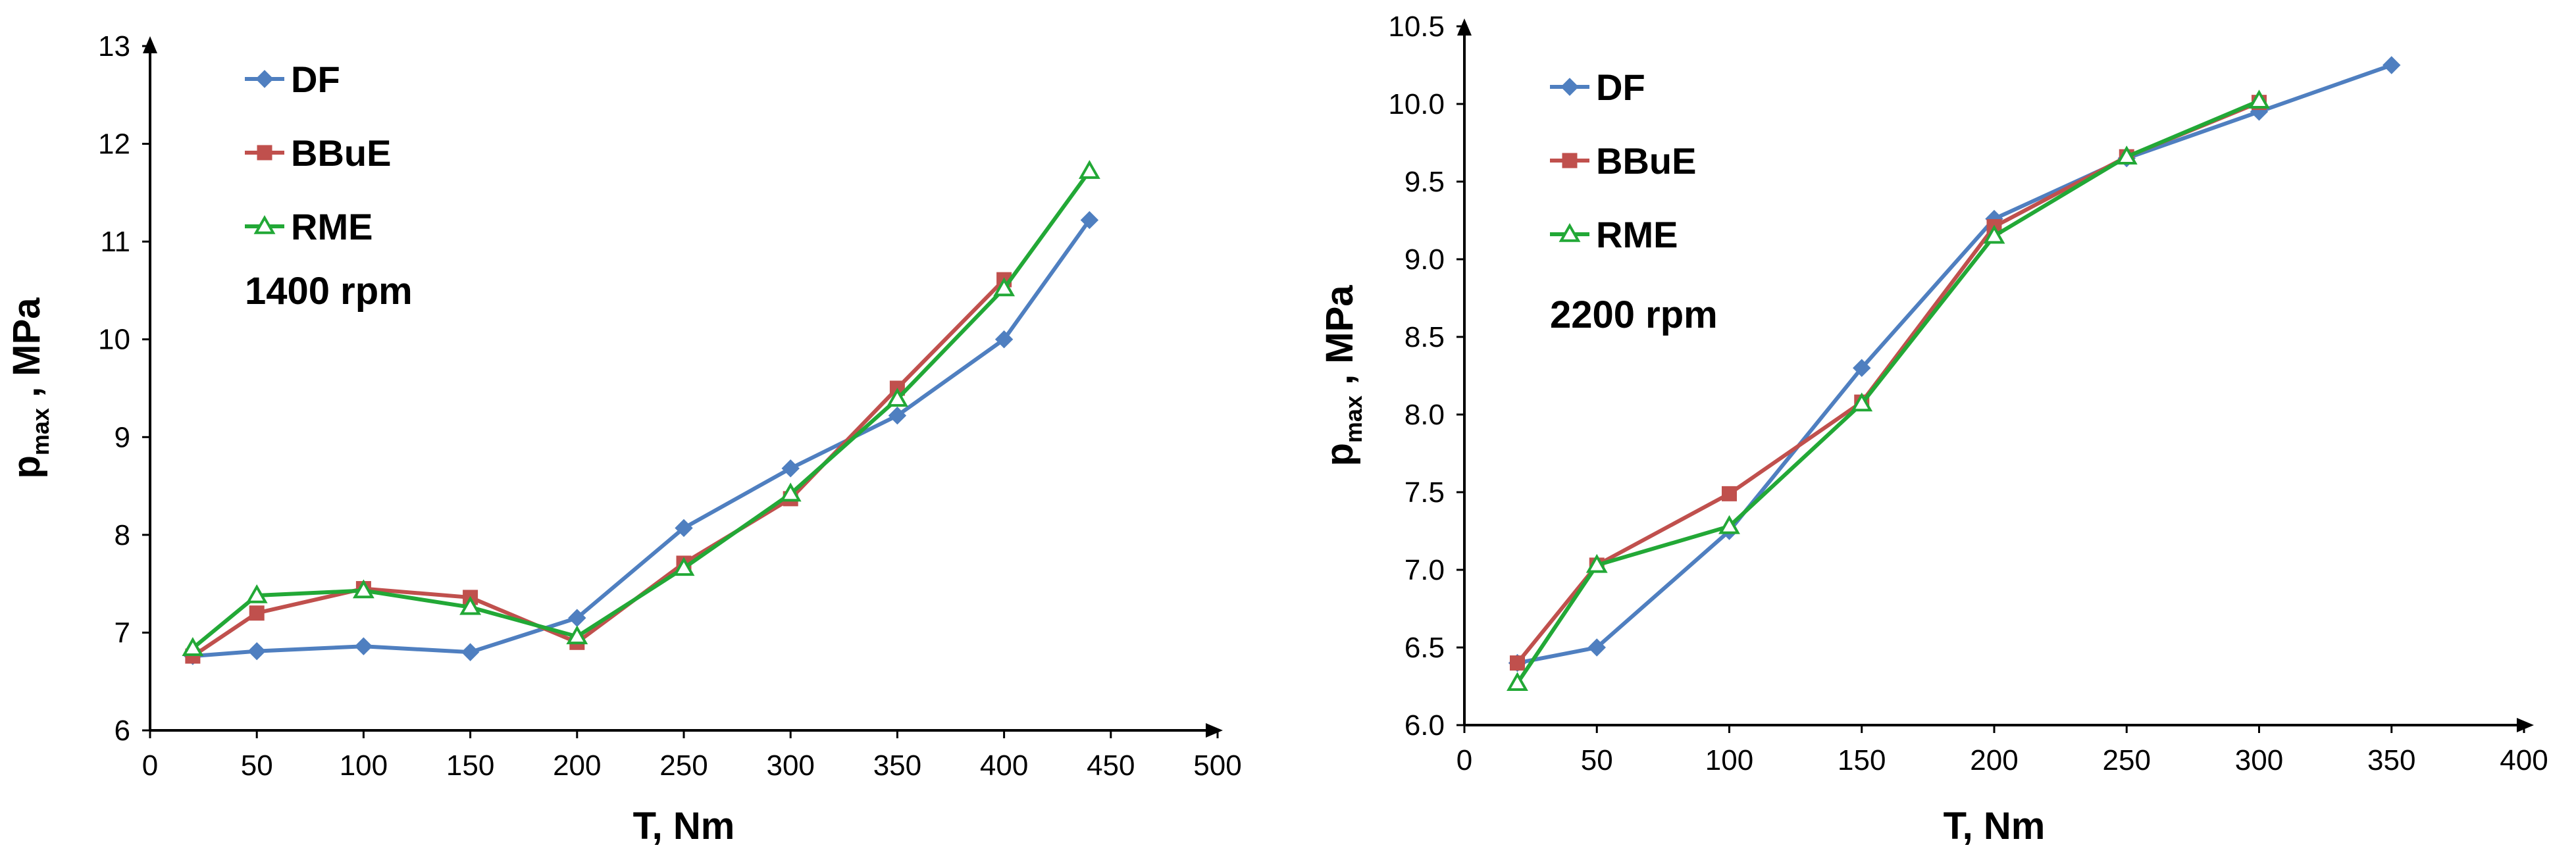  I want to click on rpm-annotation: 1400 rpm, so click(329, 292).